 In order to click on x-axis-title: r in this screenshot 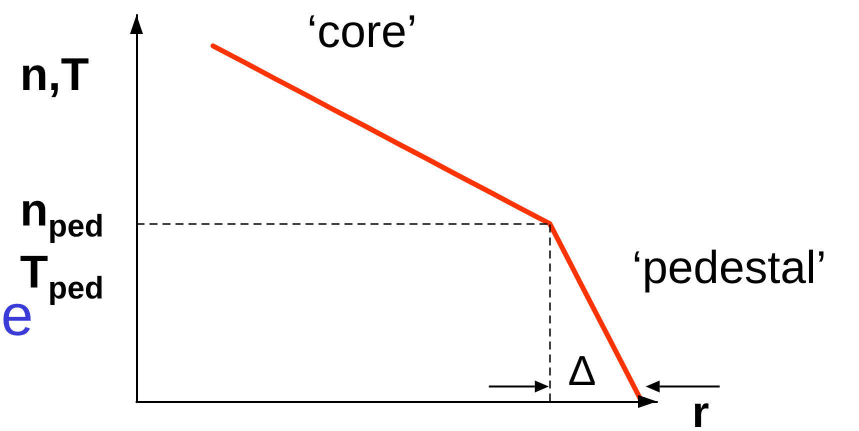, I will do `click(701, 409)`.